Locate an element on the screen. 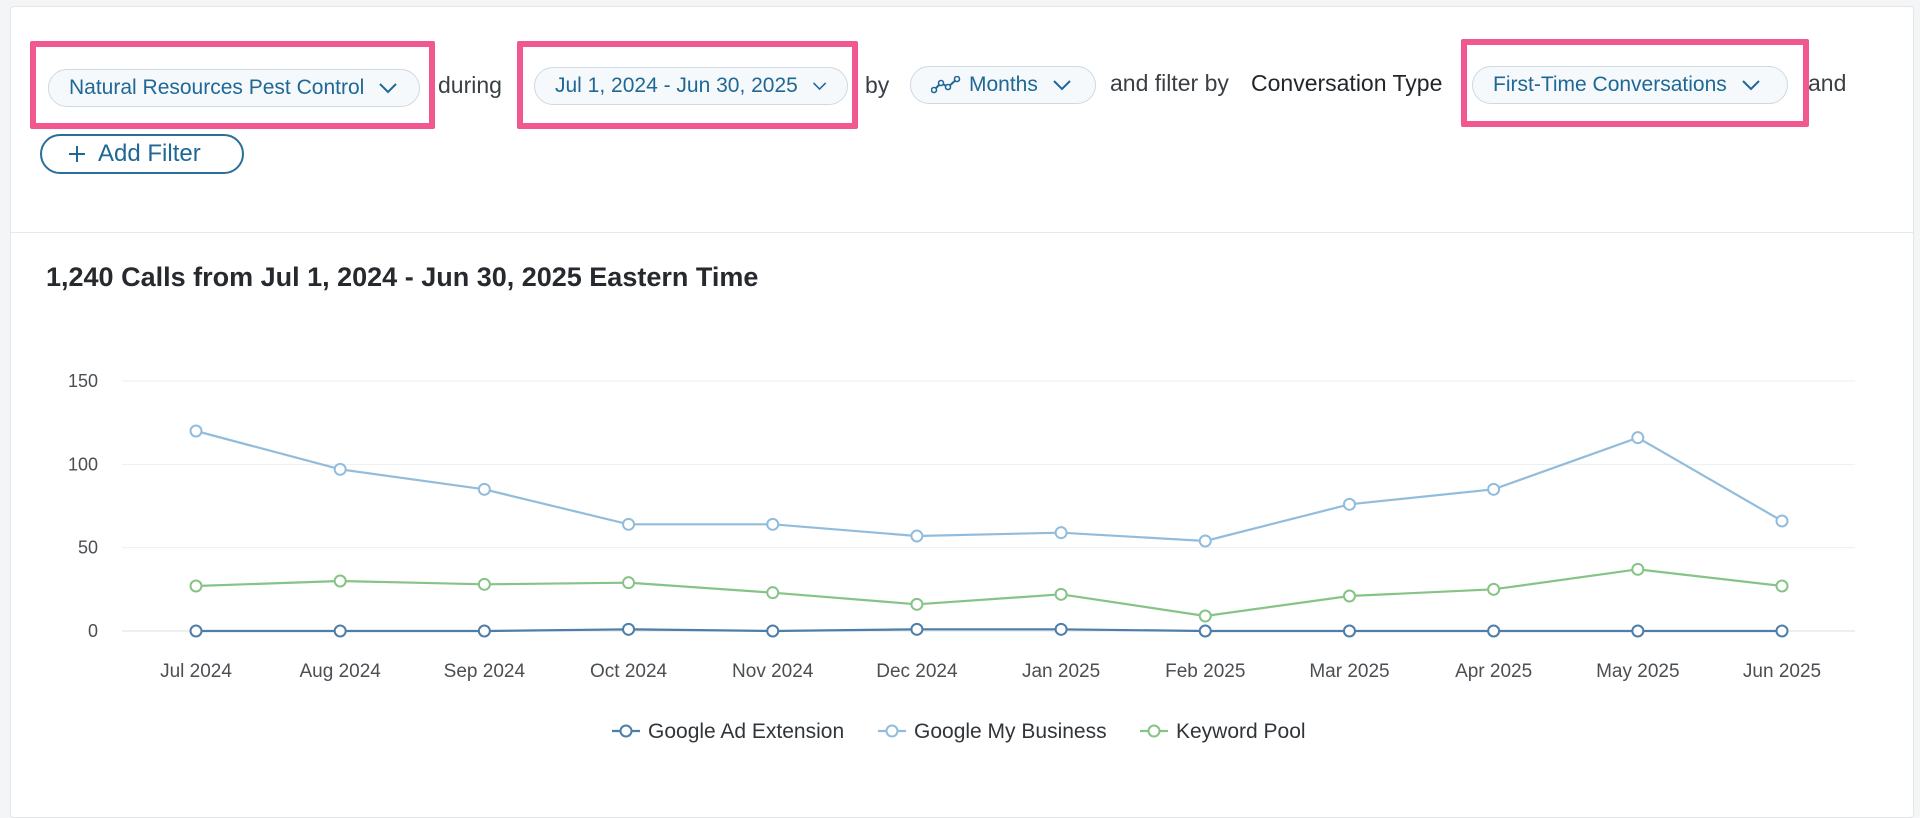 The height and width of the screenshot is (818, 1920). during-text: during is located at coordinates (470, 85).